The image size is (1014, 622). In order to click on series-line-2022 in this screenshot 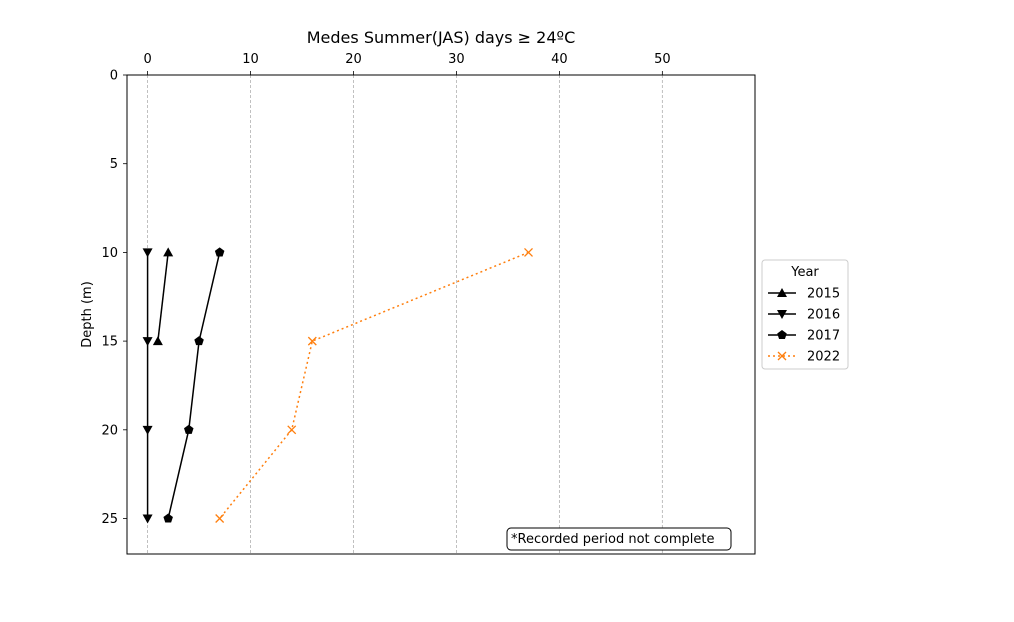, I will do `click(374, 385)`.